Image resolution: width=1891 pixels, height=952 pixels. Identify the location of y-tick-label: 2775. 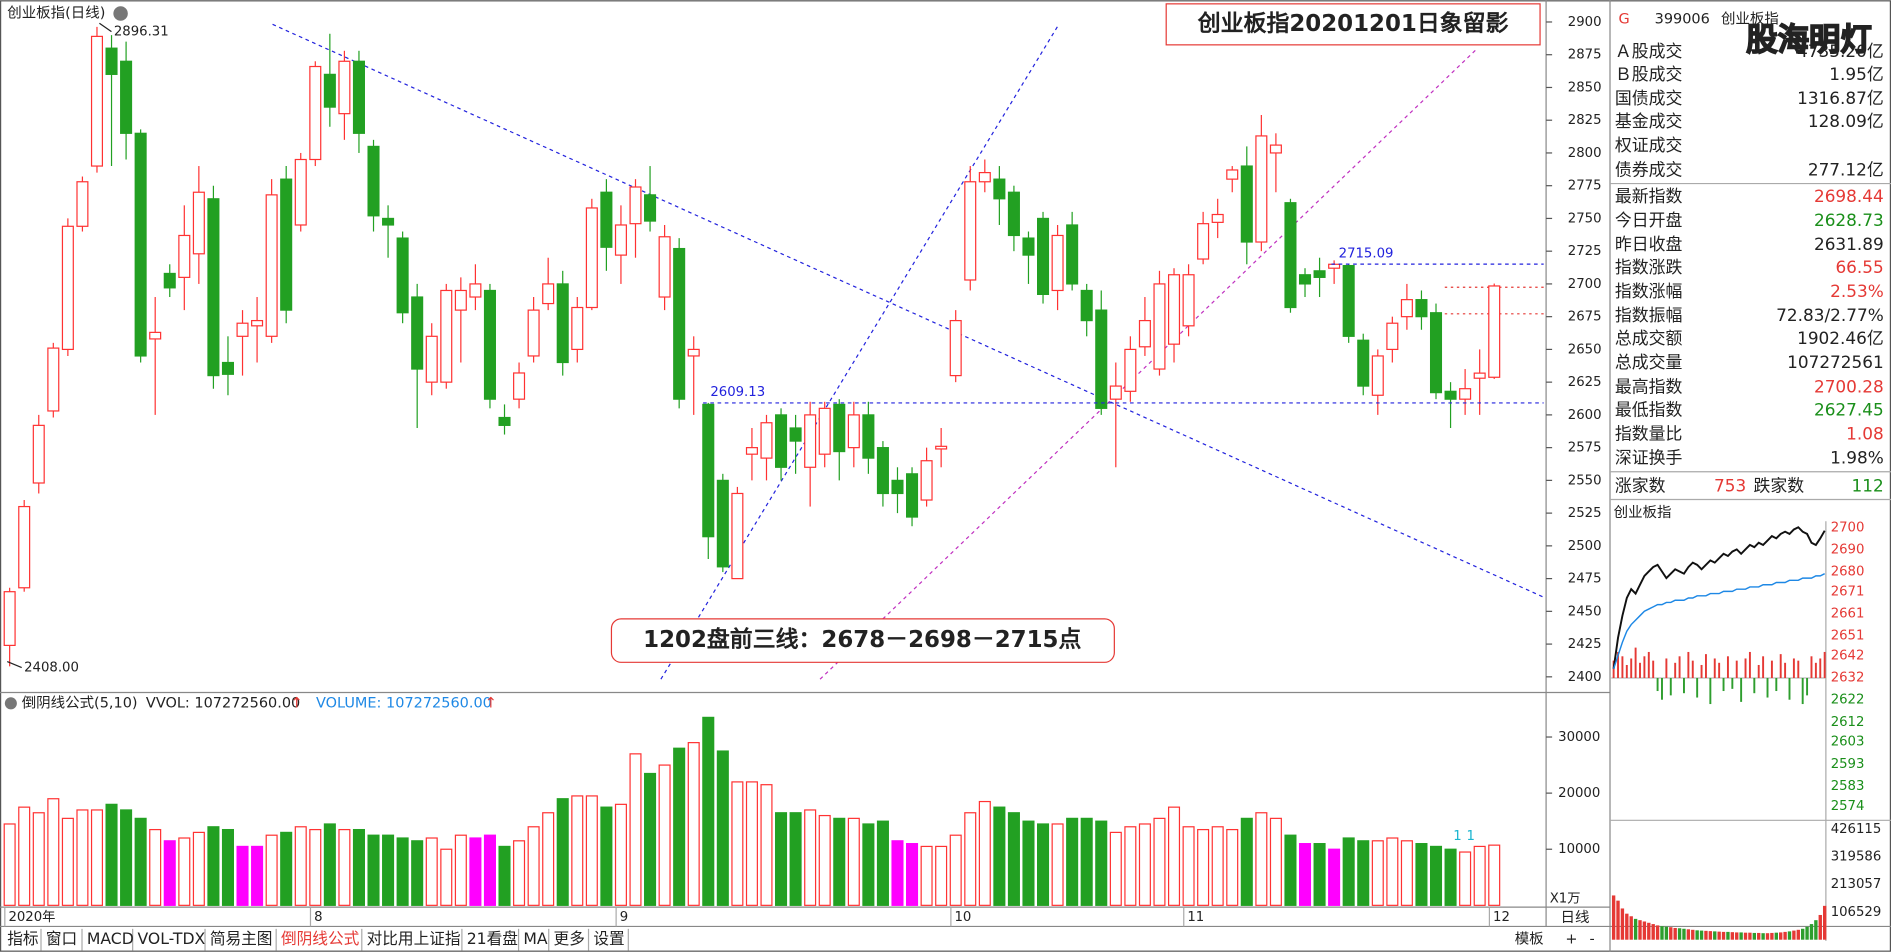
(1585, 186).